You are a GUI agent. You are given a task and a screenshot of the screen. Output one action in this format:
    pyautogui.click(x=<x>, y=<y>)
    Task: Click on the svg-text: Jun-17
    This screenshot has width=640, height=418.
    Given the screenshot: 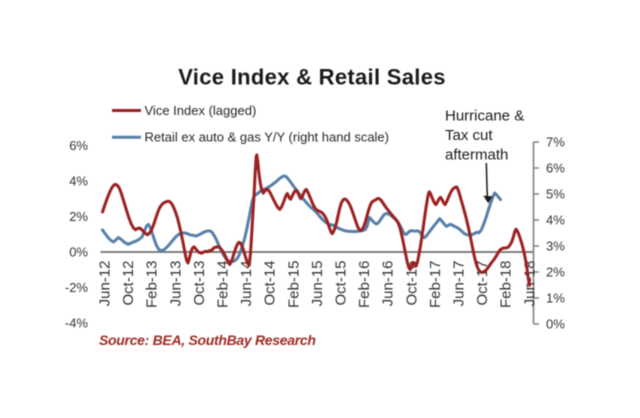 What is the action you would take?
    pyautogui.click(x=459, y=284)
    